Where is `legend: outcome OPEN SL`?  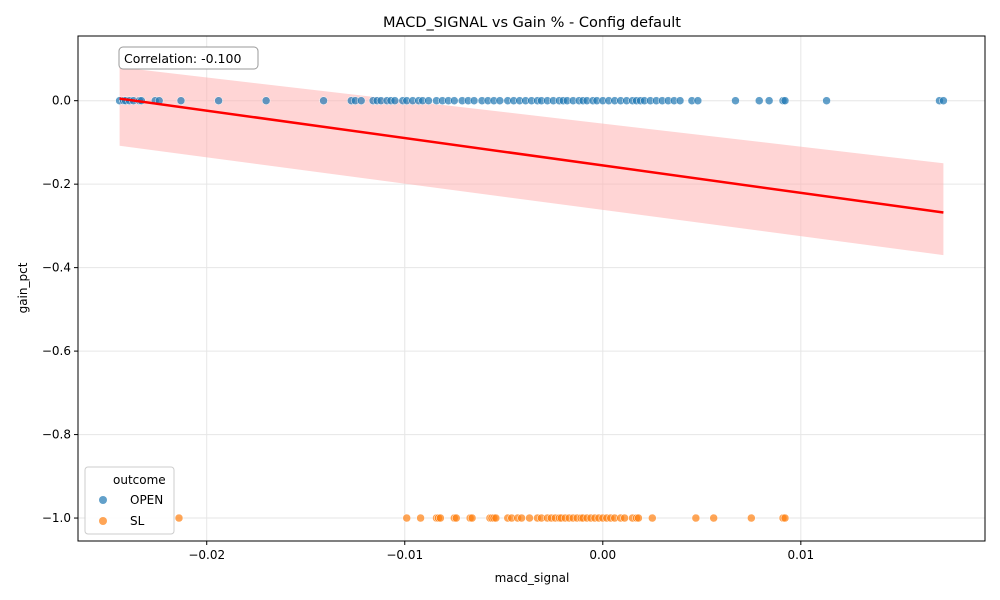
legend: outcome OPEN SL is located at coordinates (129, 500).